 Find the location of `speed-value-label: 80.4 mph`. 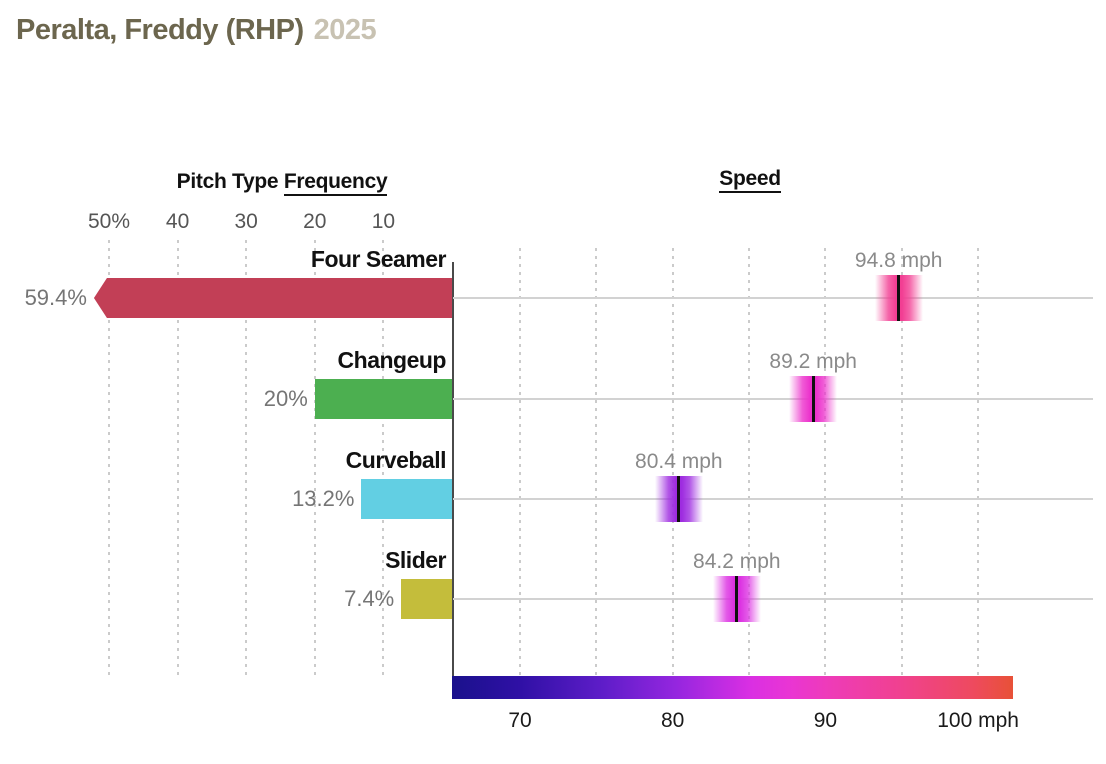

speed-value-label: 80.4 mph is located at coordinates (679, 461).